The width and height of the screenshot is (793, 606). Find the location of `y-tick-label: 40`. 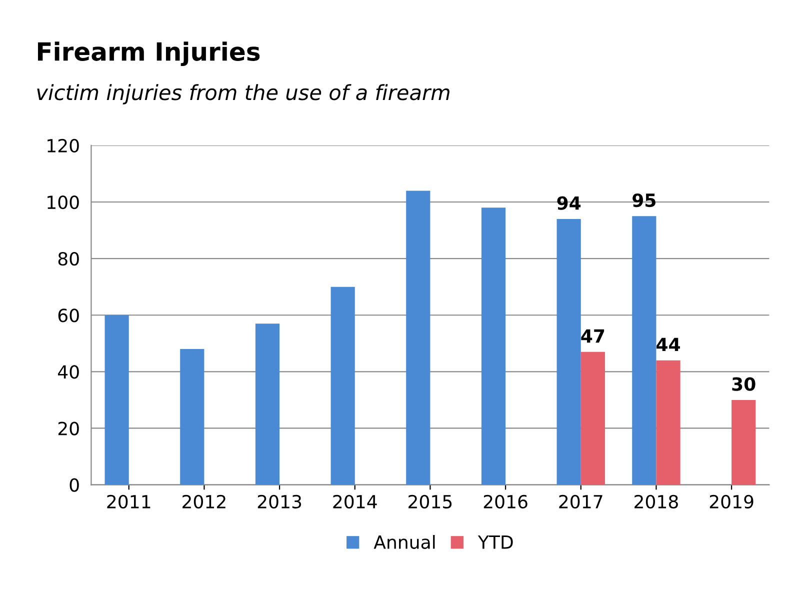

y-tick-label: 40 is located at coordinates (68, 372).